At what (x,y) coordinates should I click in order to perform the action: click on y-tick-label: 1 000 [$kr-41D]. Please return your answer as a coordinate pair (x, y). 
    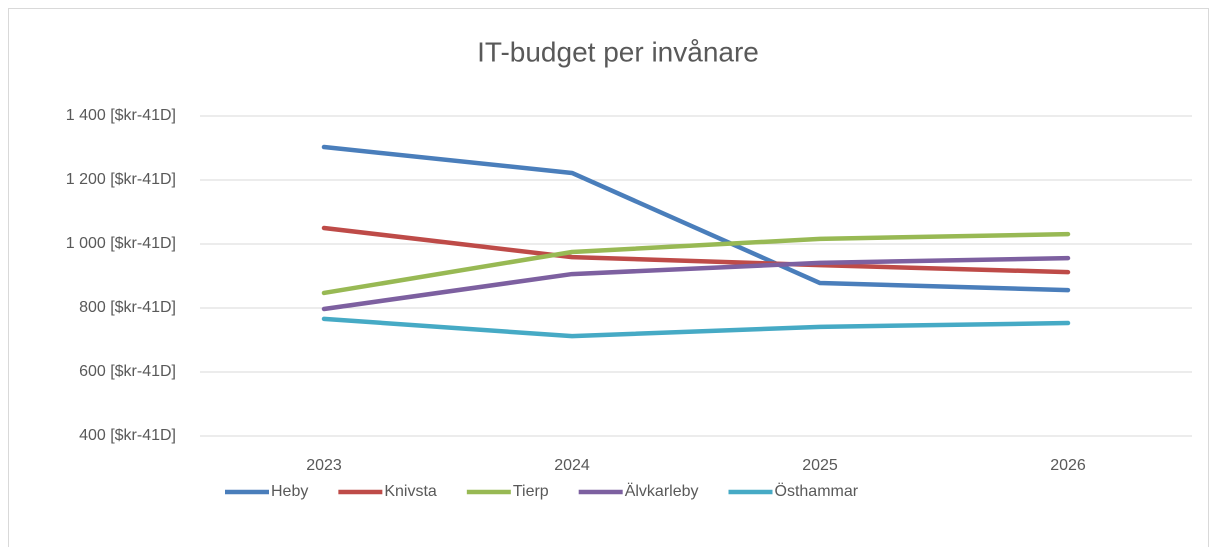
    Looking at the image, I should click on (121, 243).